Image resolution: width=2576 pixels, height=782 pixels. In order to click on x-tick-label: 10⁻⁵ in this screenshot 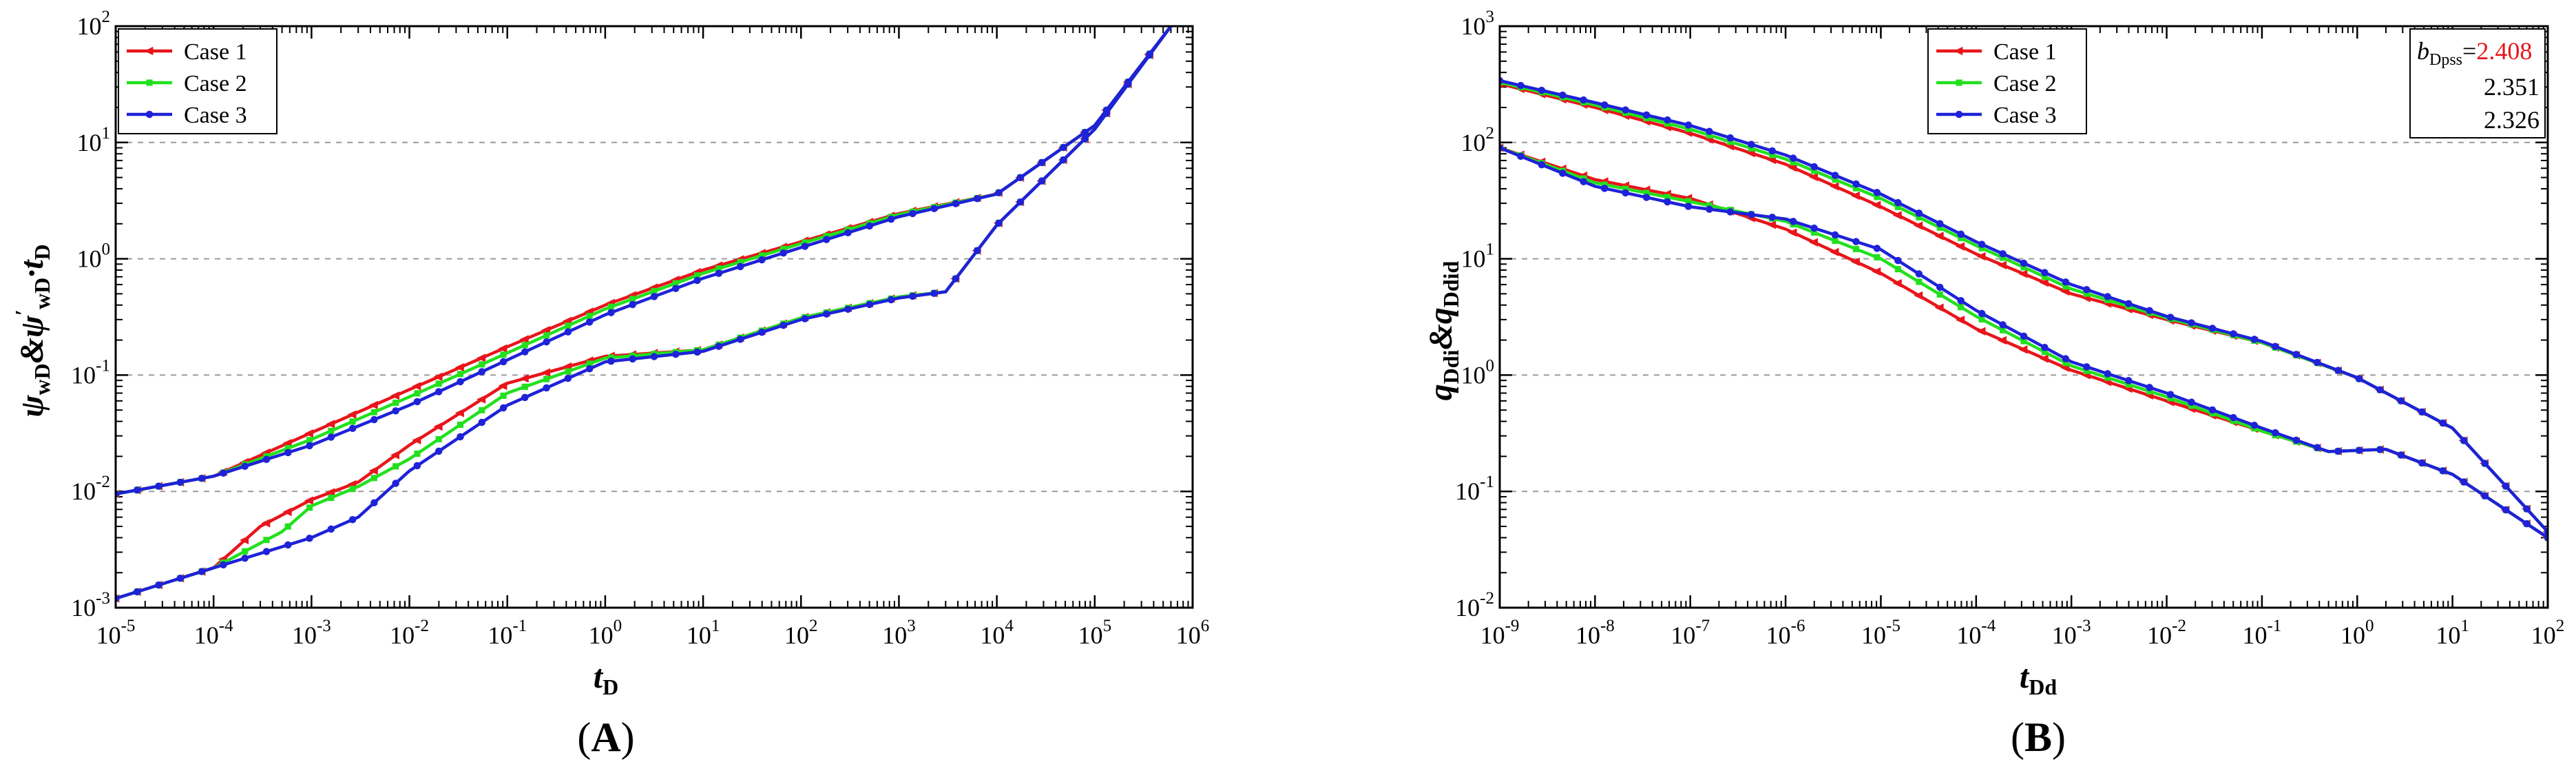, I will do `click(1880, 633)`.